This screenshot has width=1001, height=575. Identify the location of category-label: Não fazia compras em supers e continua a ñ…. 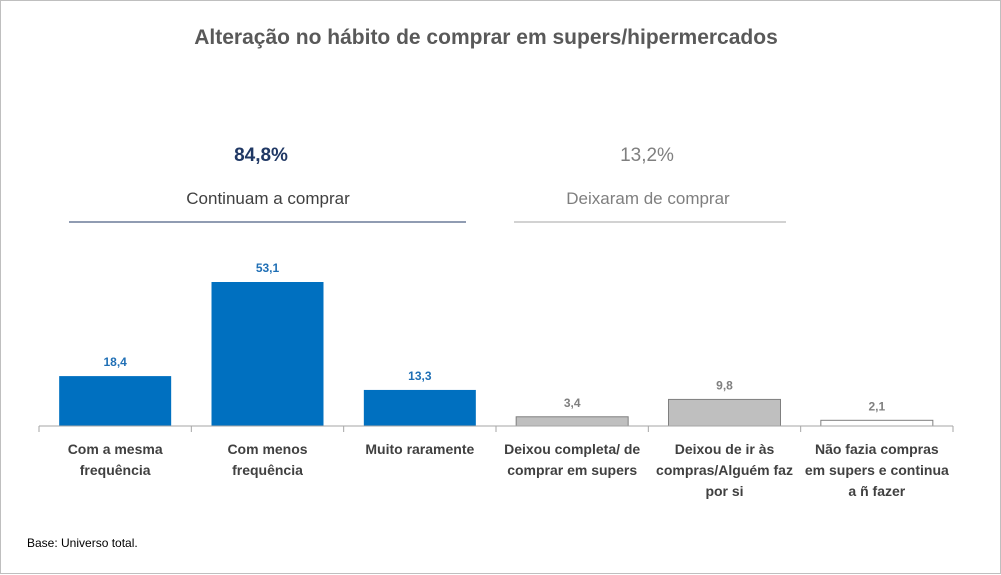
(877, 470).